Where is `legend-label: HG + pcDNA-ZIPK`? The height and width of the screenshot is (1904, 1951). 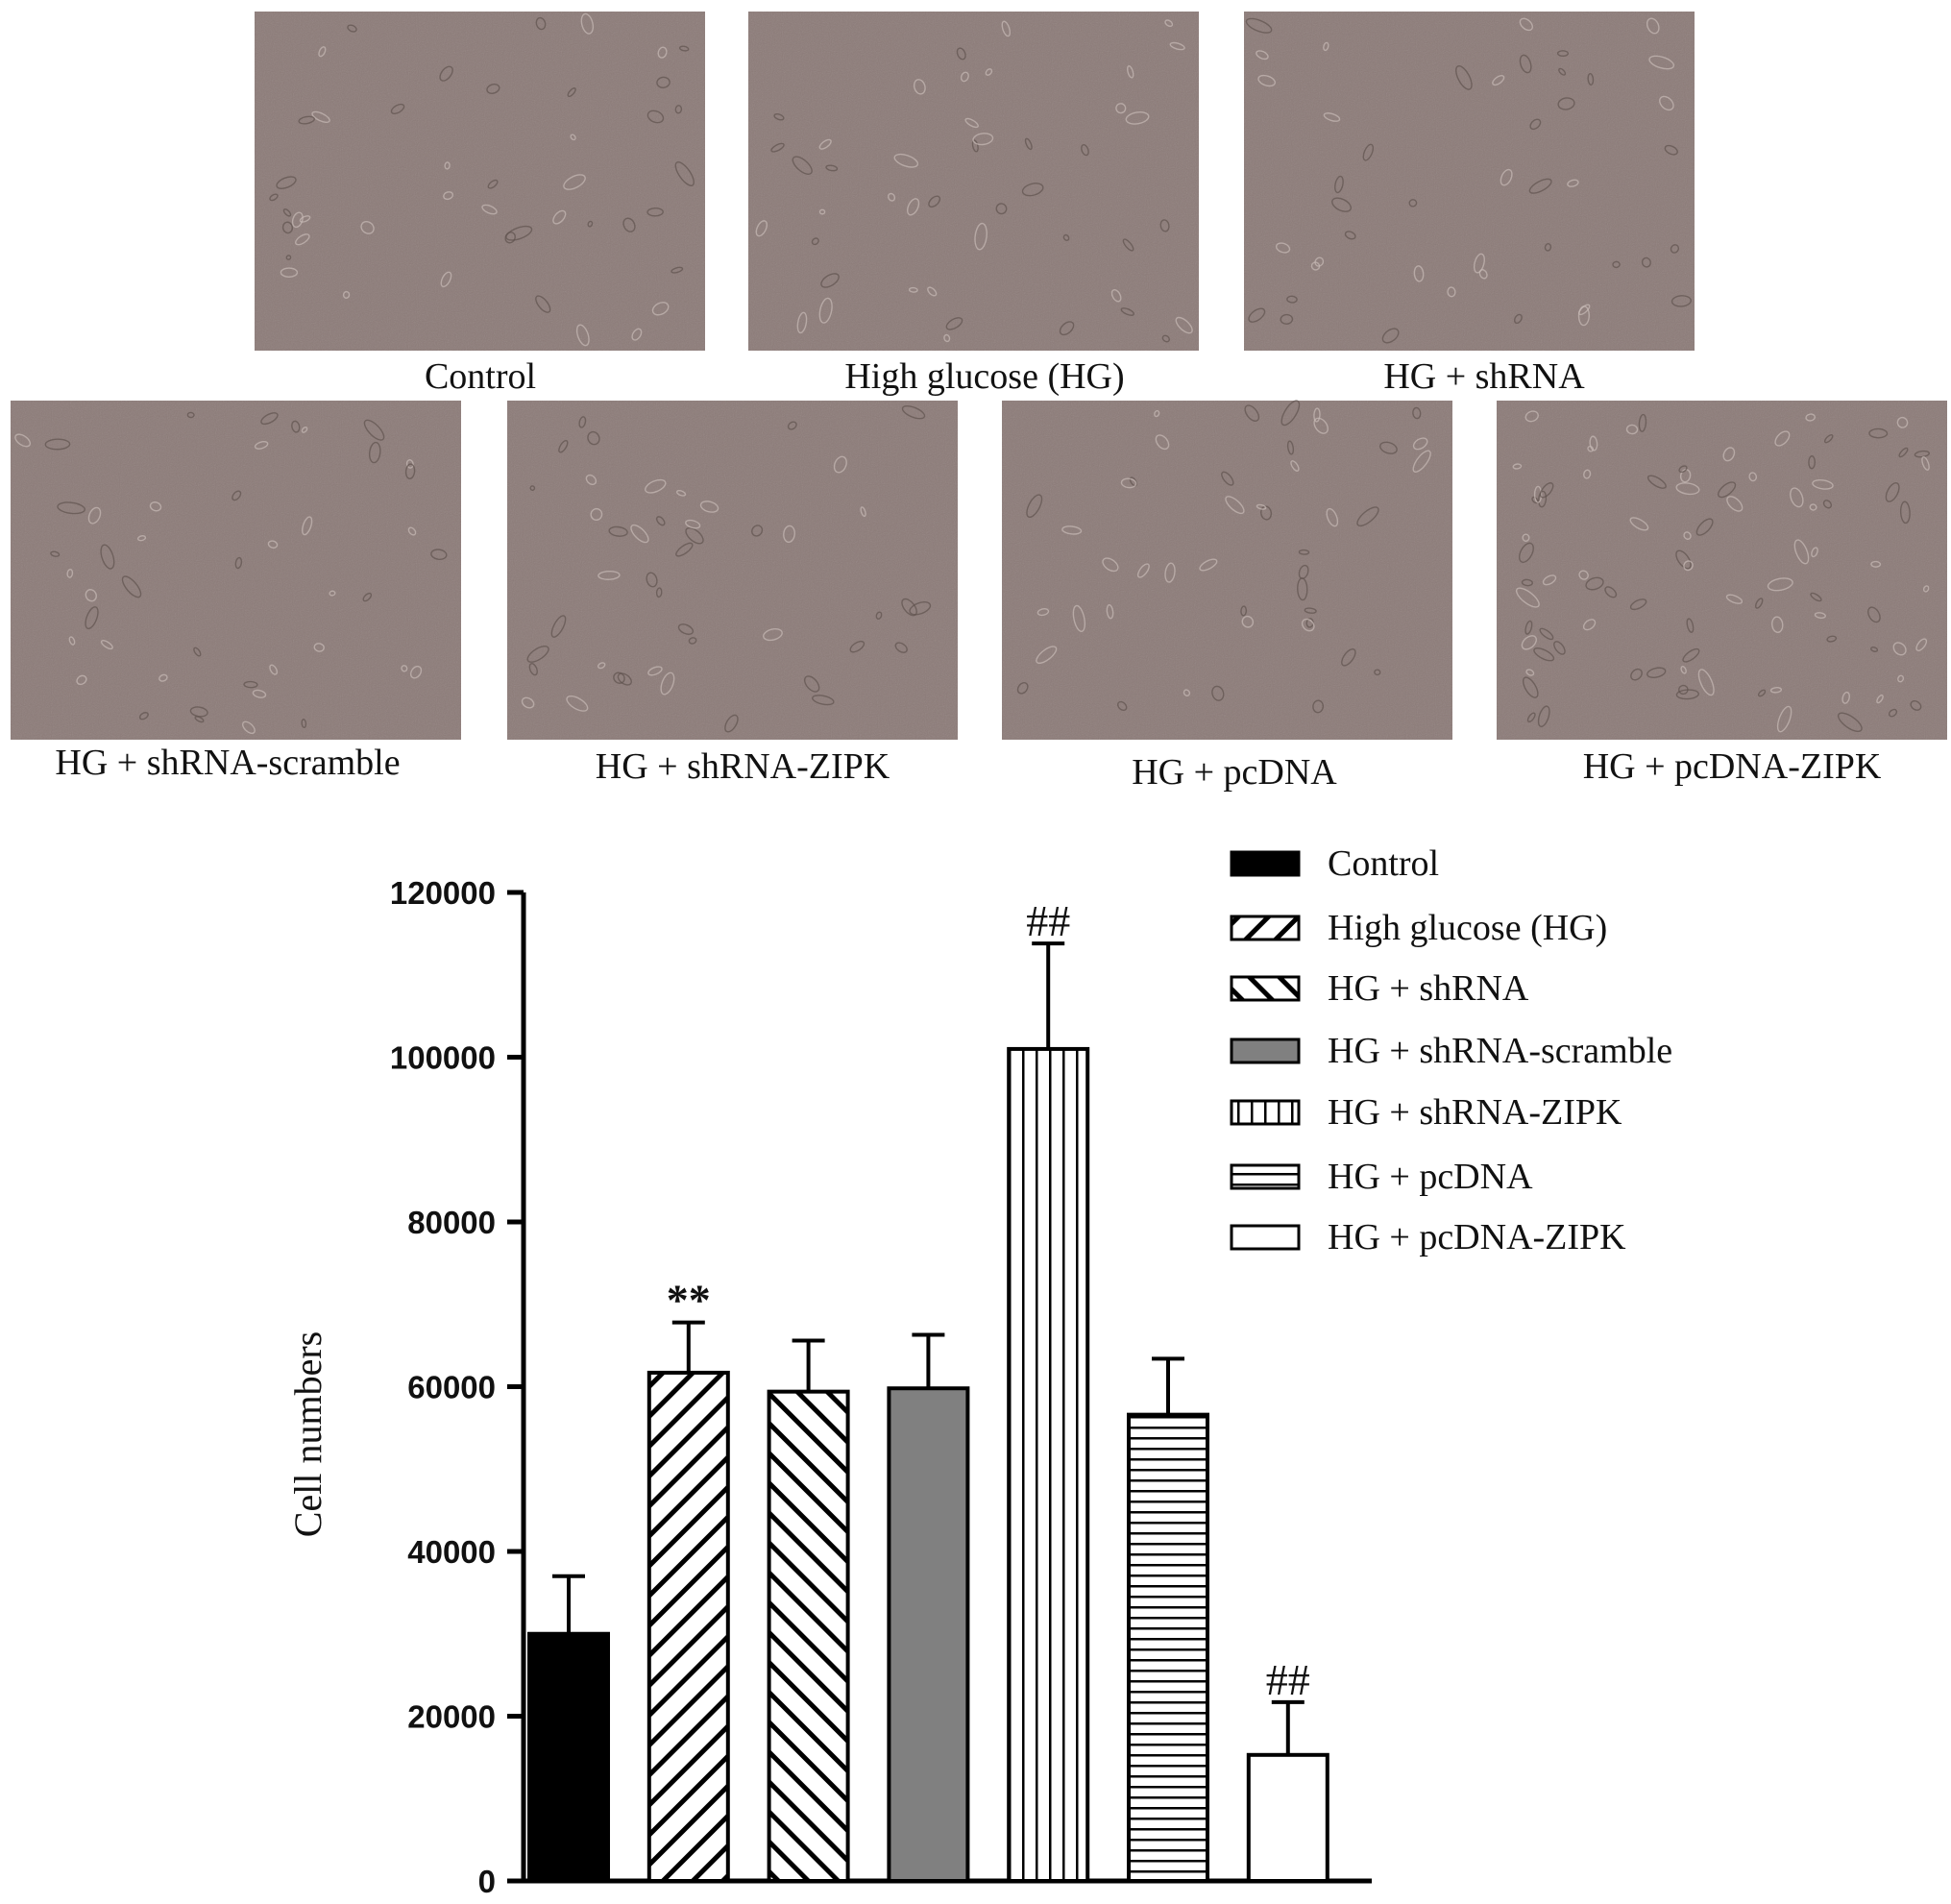 legend-label: HG + pcDNA-ZIPK is located at coordinates (1477, 1237).